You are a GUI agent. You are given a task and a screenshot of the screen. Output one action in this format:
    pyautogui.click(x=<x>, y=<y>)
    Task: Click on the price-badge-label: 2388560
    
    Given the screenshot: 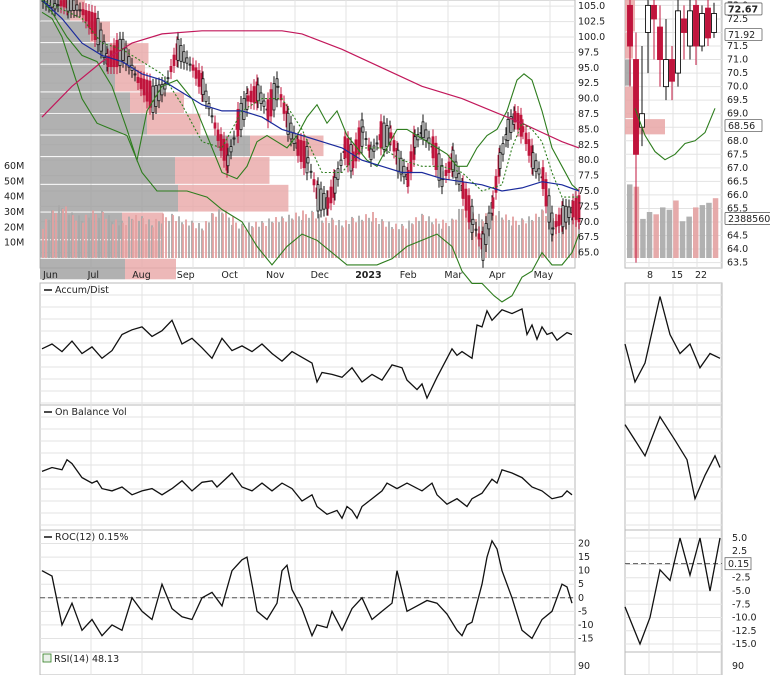 What is the action you would take?
    pyautogui.click(x=749, y=219)
    